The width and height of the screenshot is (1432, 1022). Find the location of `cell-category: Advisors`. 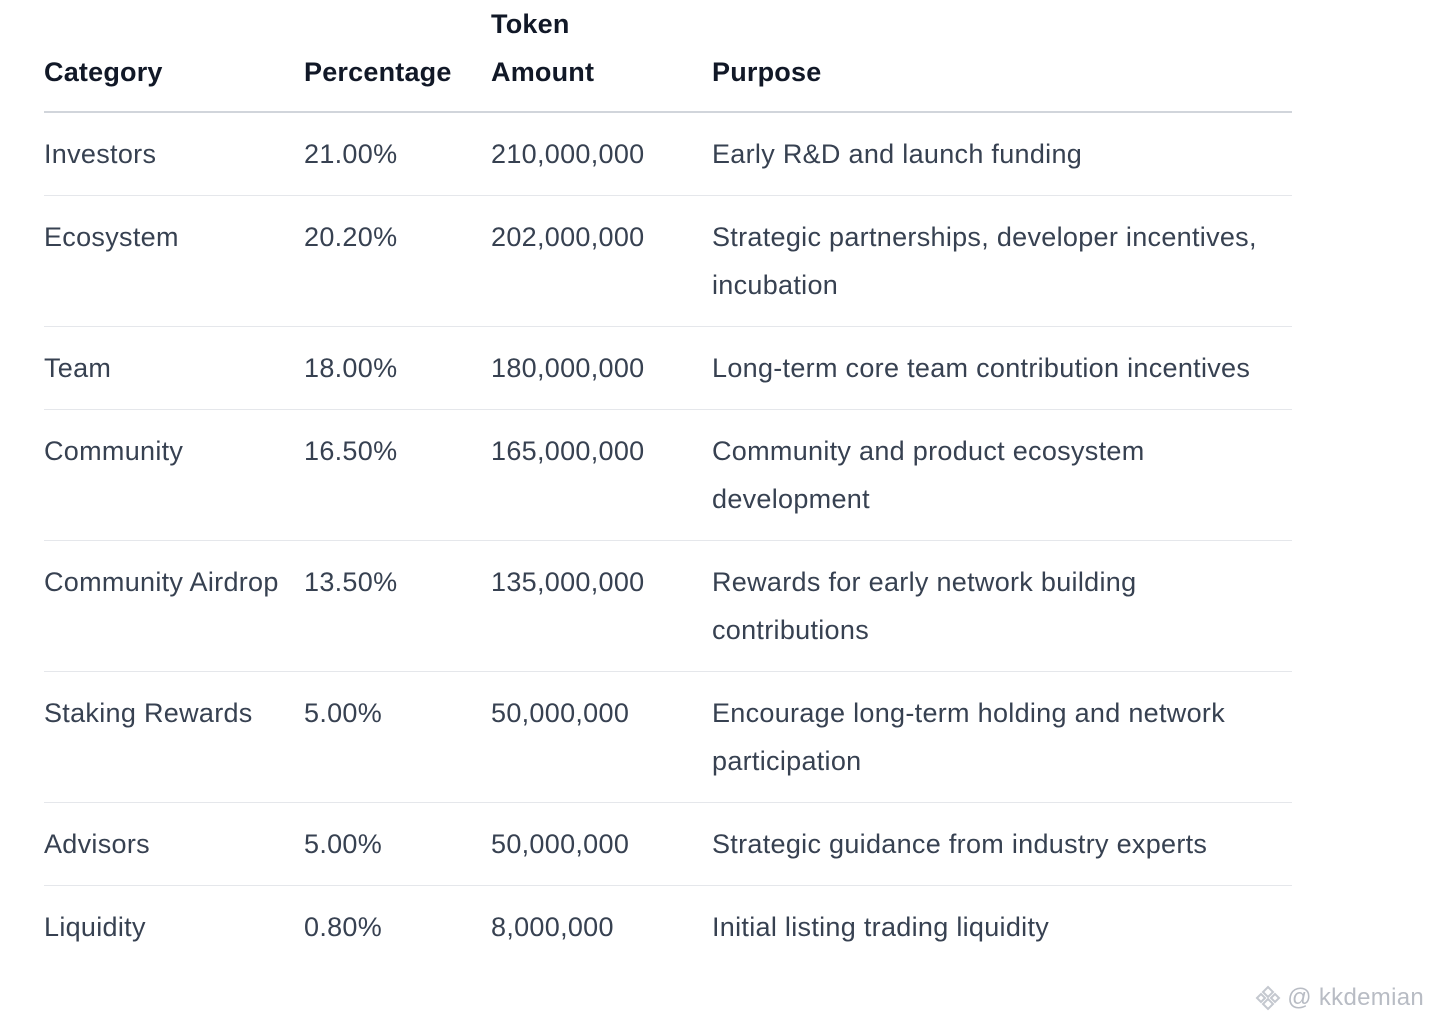

cell-category: Advisors is located at coordinates (174, 844).